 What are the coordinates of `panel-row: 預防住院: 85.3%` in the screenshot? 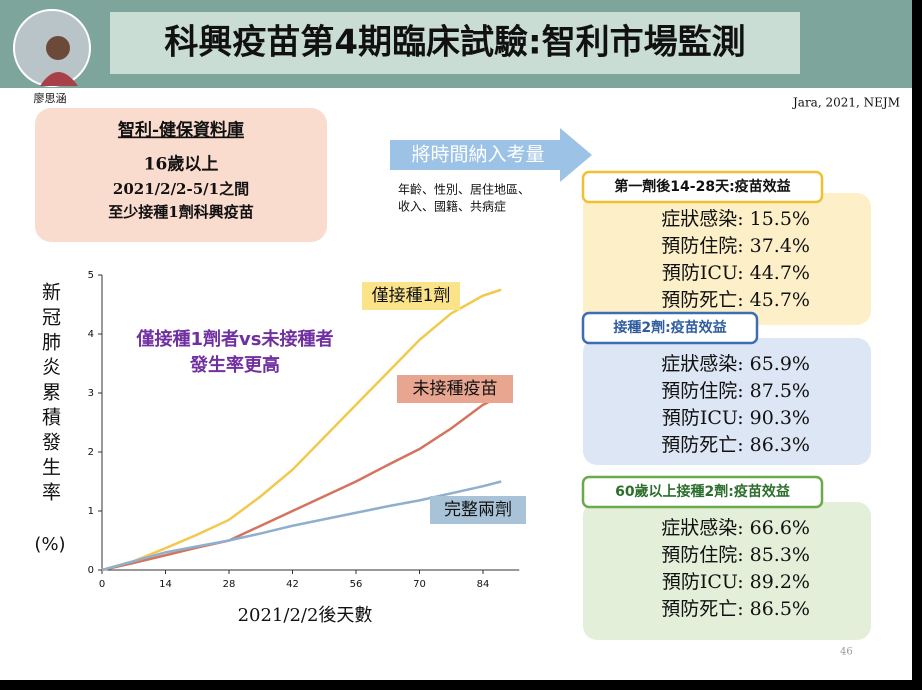 It's located at (735, 555).